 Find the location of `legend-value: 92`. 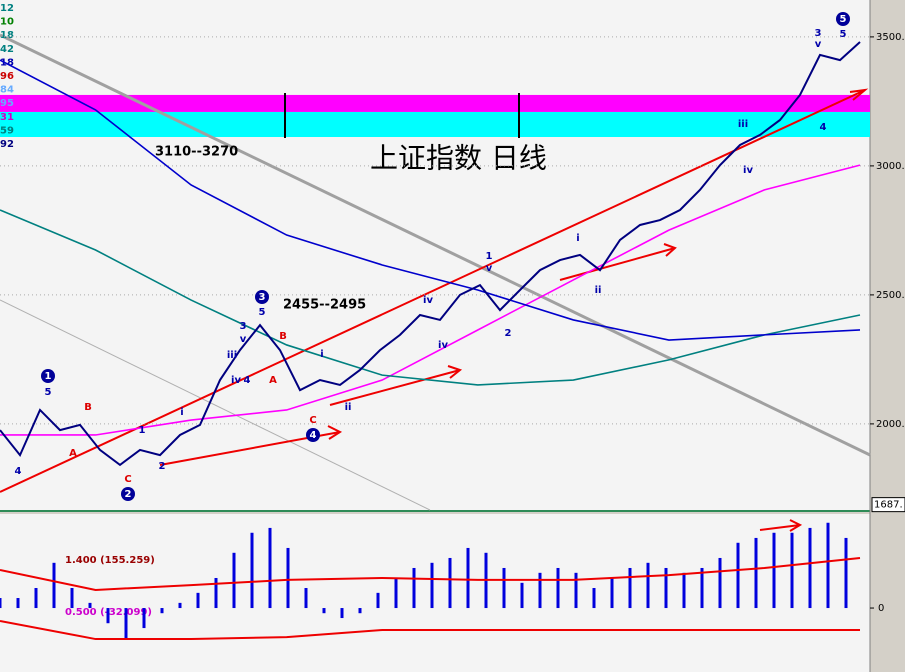

legend-value: 92 is located at coordinates (7, 144).